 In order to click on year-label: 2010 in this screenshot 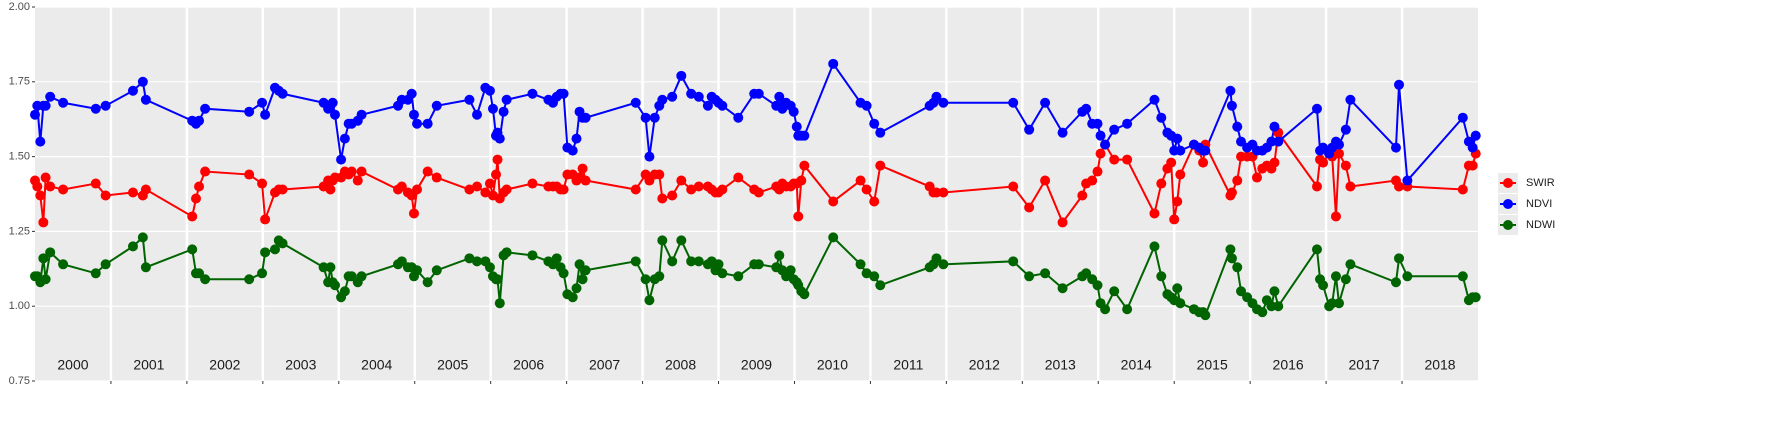, I will do `click(832, 365)`.